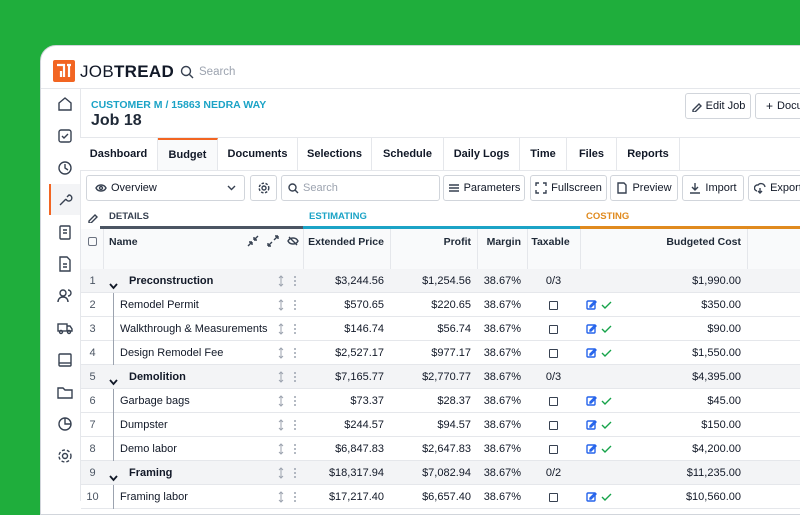 The height and width of the screenshot is (515, 800). What do you see at coordinates (65, 286) in the screenshot?
I see `sidebar-icons` at bounding box center [65, 286].